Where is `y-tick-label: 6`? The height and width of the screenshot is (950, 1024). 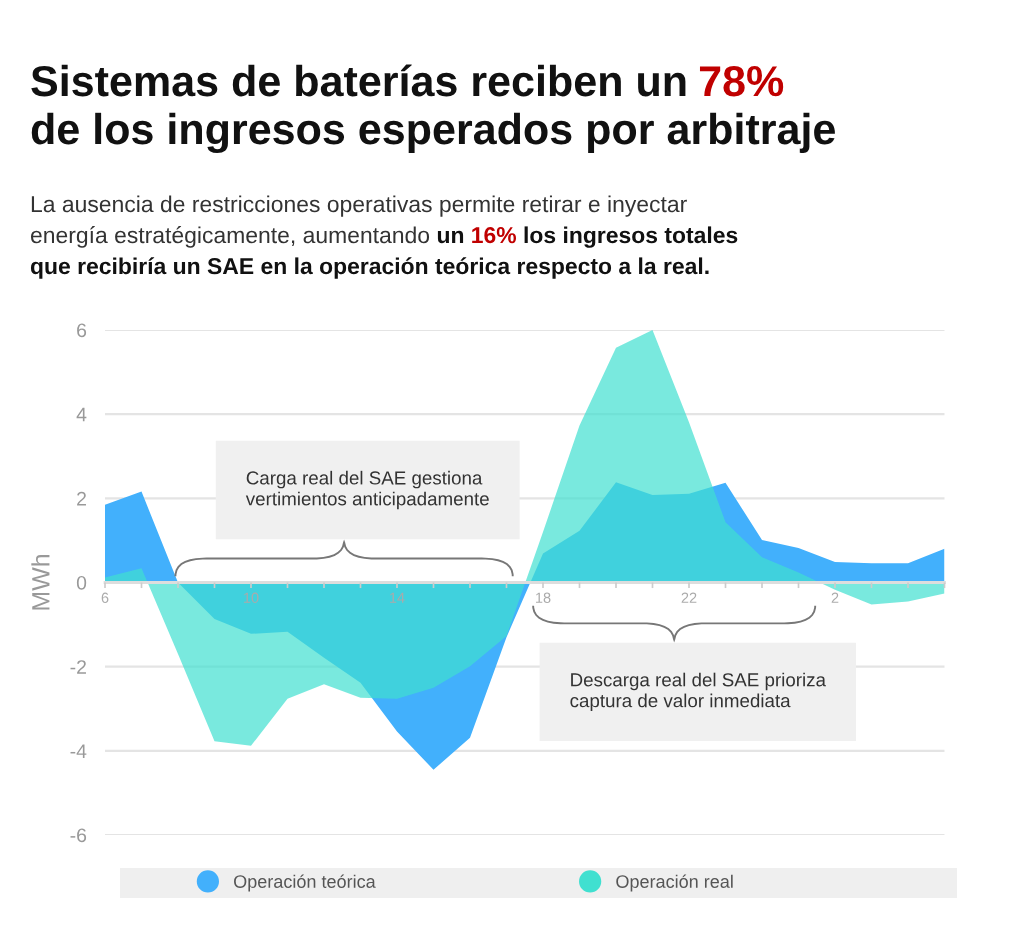 y-tick-label: 6 is located at coordinates (82, 330).